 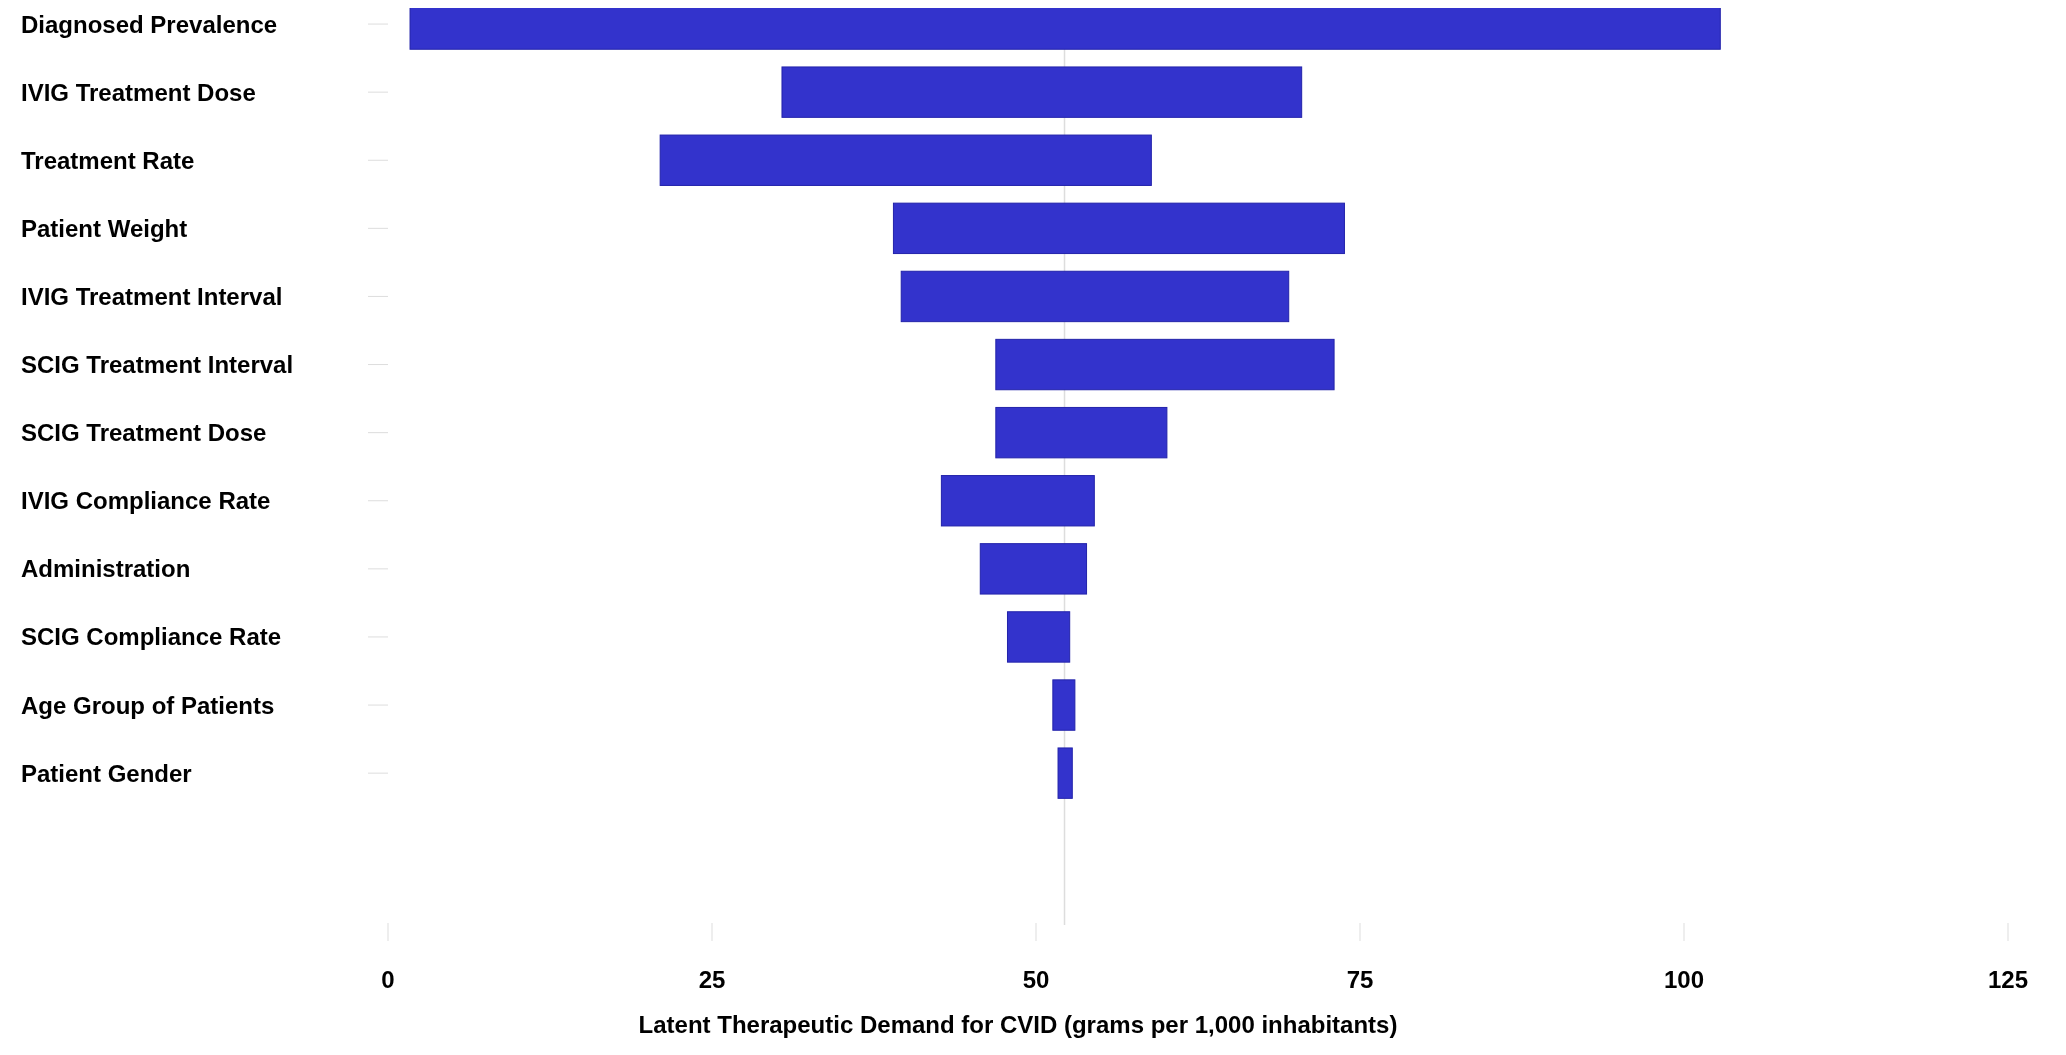 What do you see at coordinates (146, 501) in the screenshot?
I see `y-tick-label: IVIG Compliance Rate` at bounding box center [146, 501].